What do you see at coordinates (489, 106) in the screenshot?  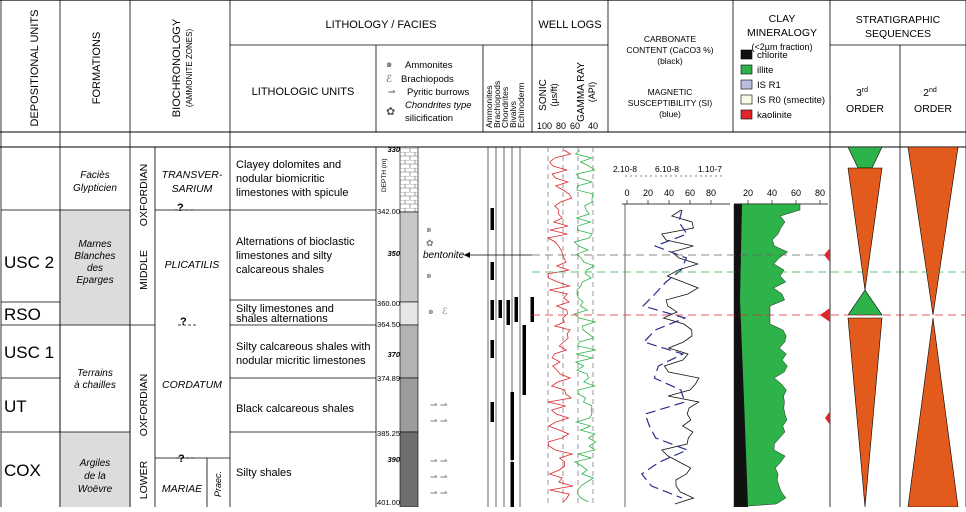 I see `fossil-col-ammonites: Ammonites` at bounding box center [489, 106].